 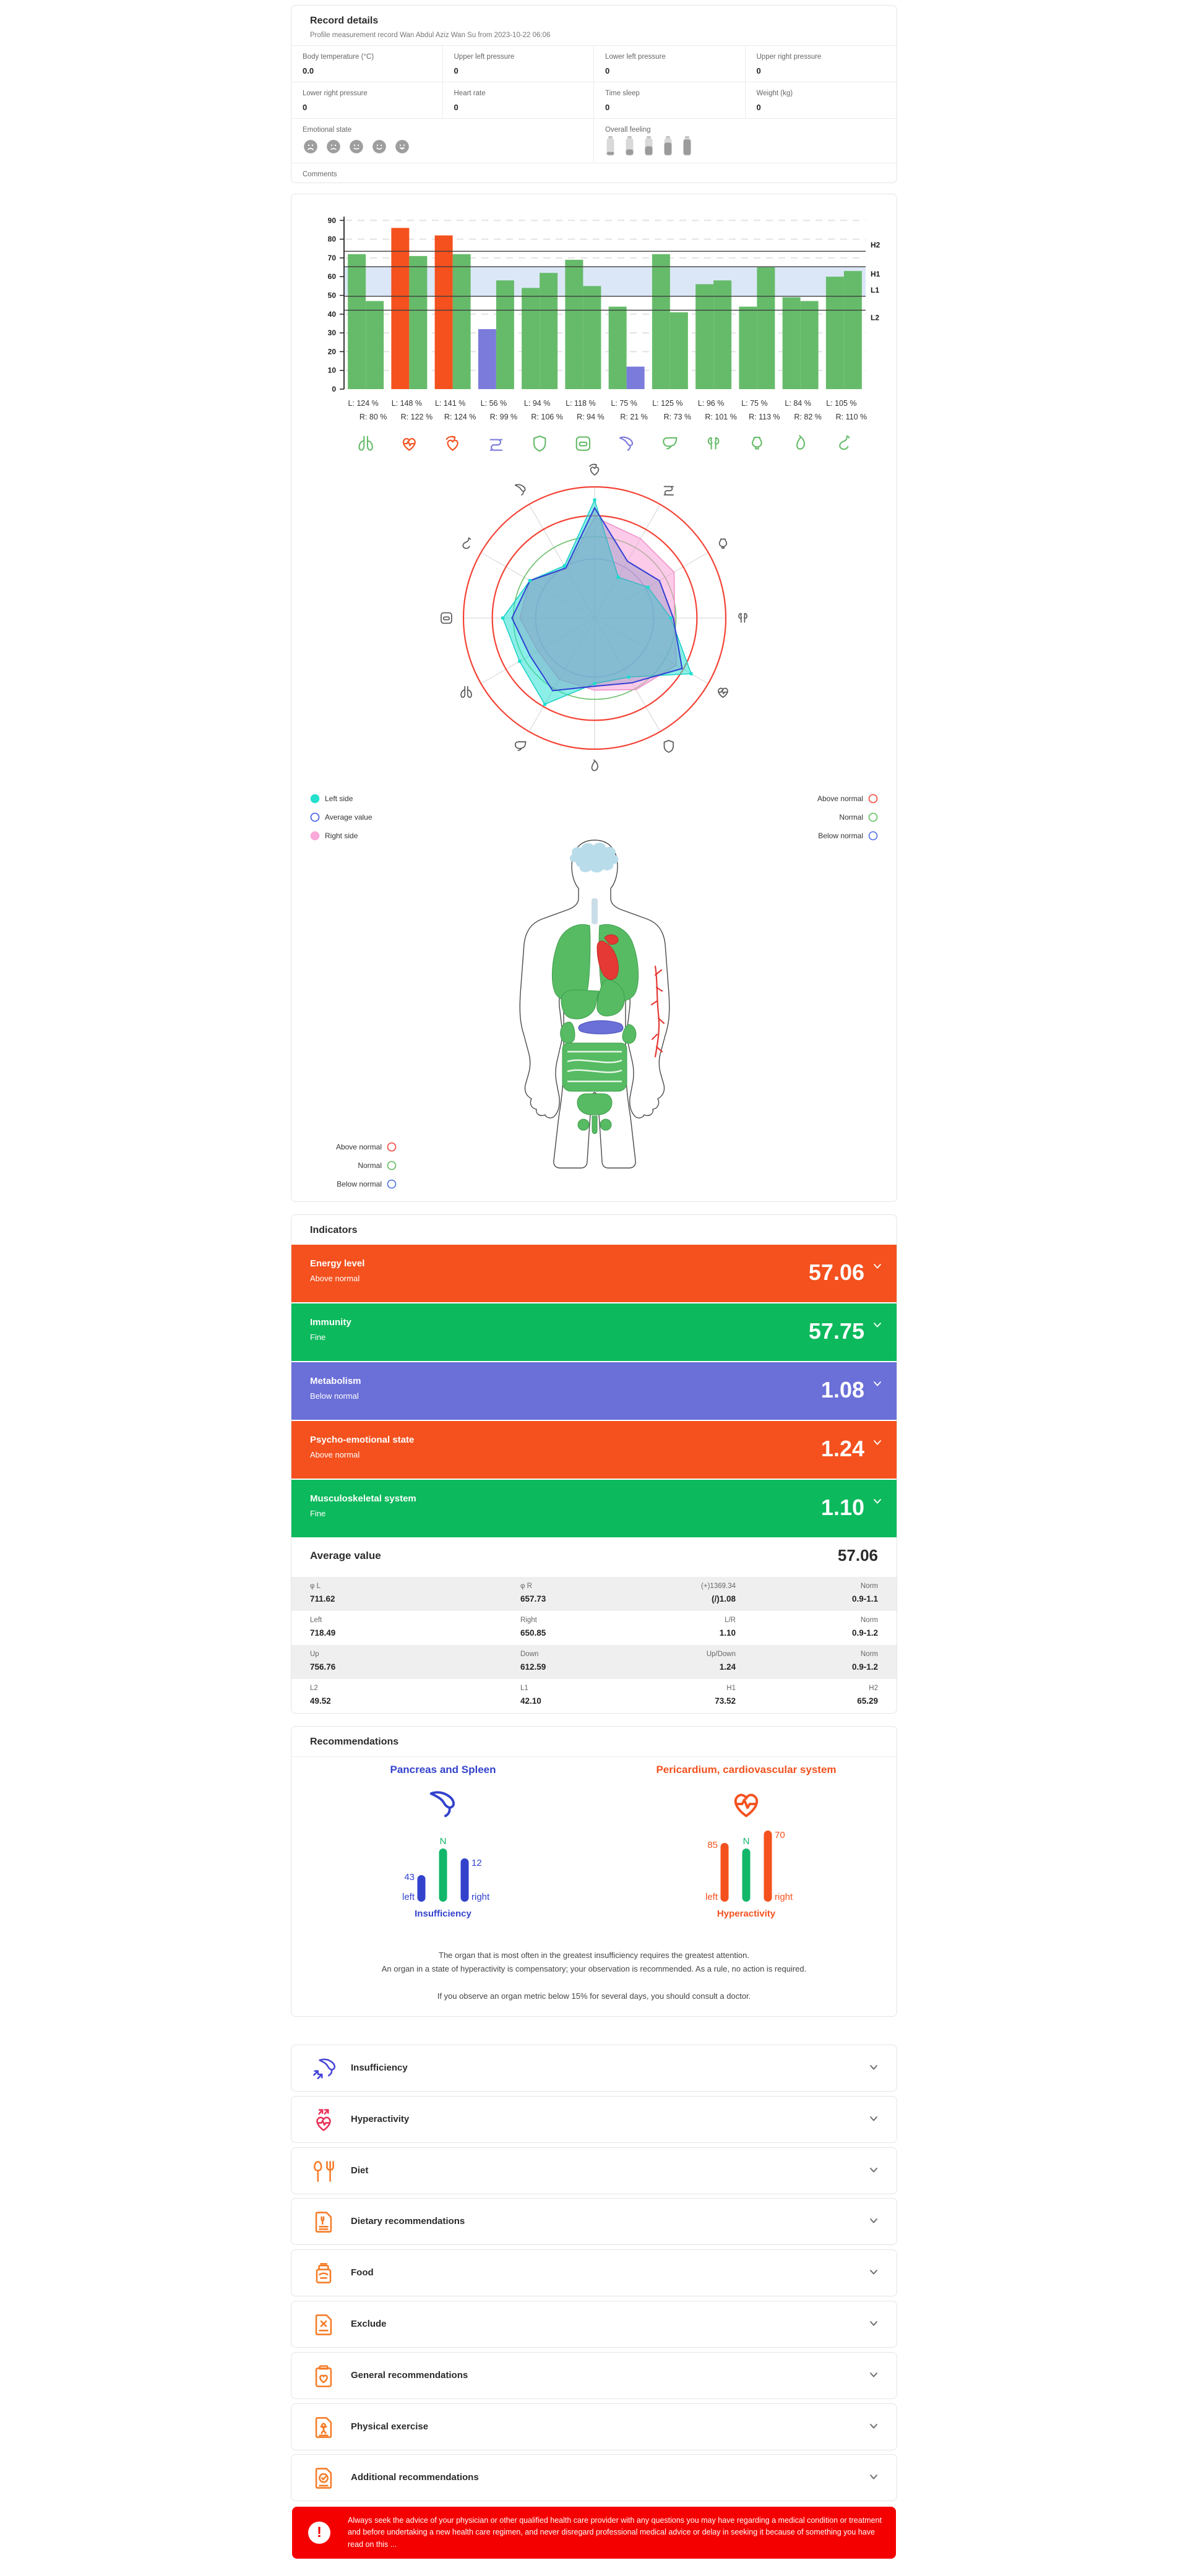 What do you see at coordinates (323, 1599) in the screenshot?
I see `metric-value: 711.62` at bounding box center [323, 1599].